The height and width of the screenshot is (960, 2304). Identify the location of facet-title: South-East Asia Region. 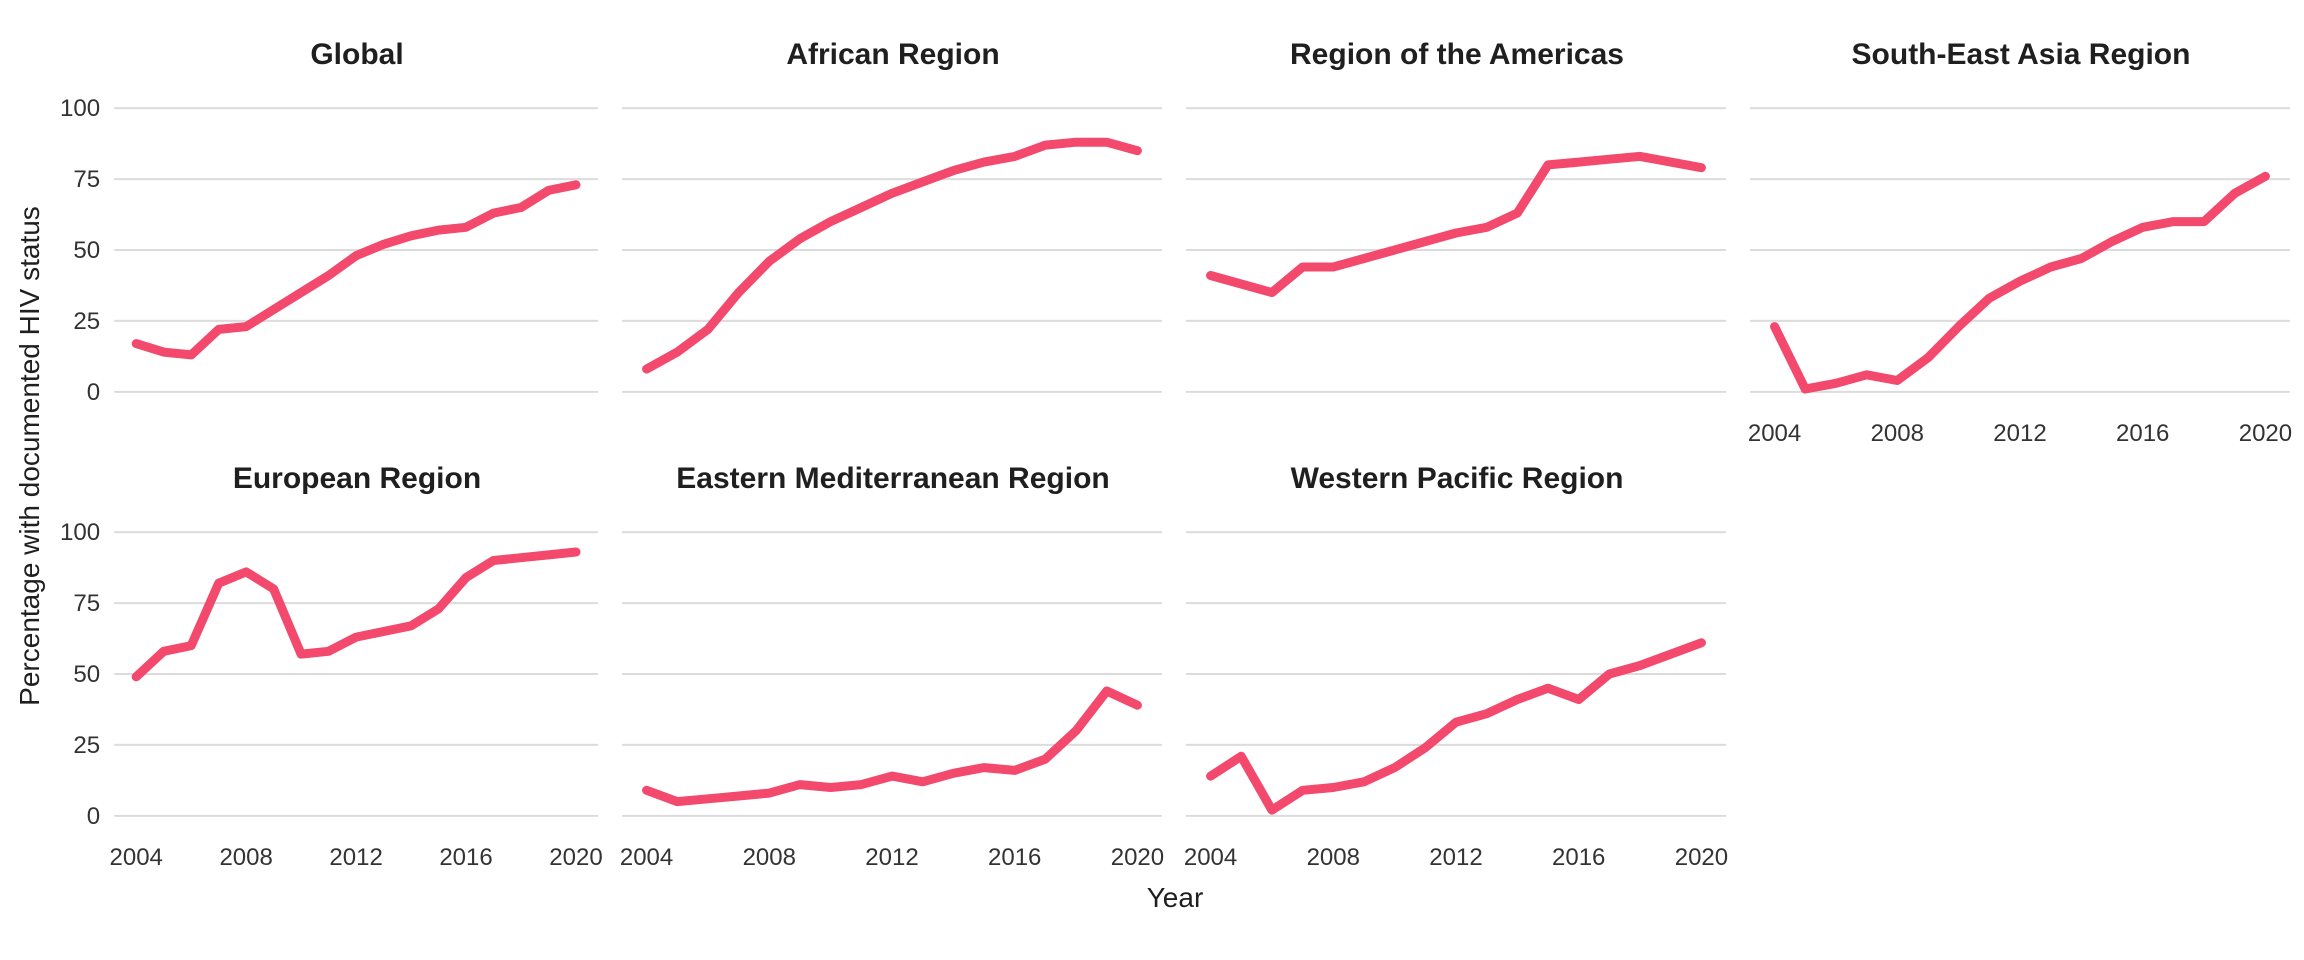
(2021, 54).